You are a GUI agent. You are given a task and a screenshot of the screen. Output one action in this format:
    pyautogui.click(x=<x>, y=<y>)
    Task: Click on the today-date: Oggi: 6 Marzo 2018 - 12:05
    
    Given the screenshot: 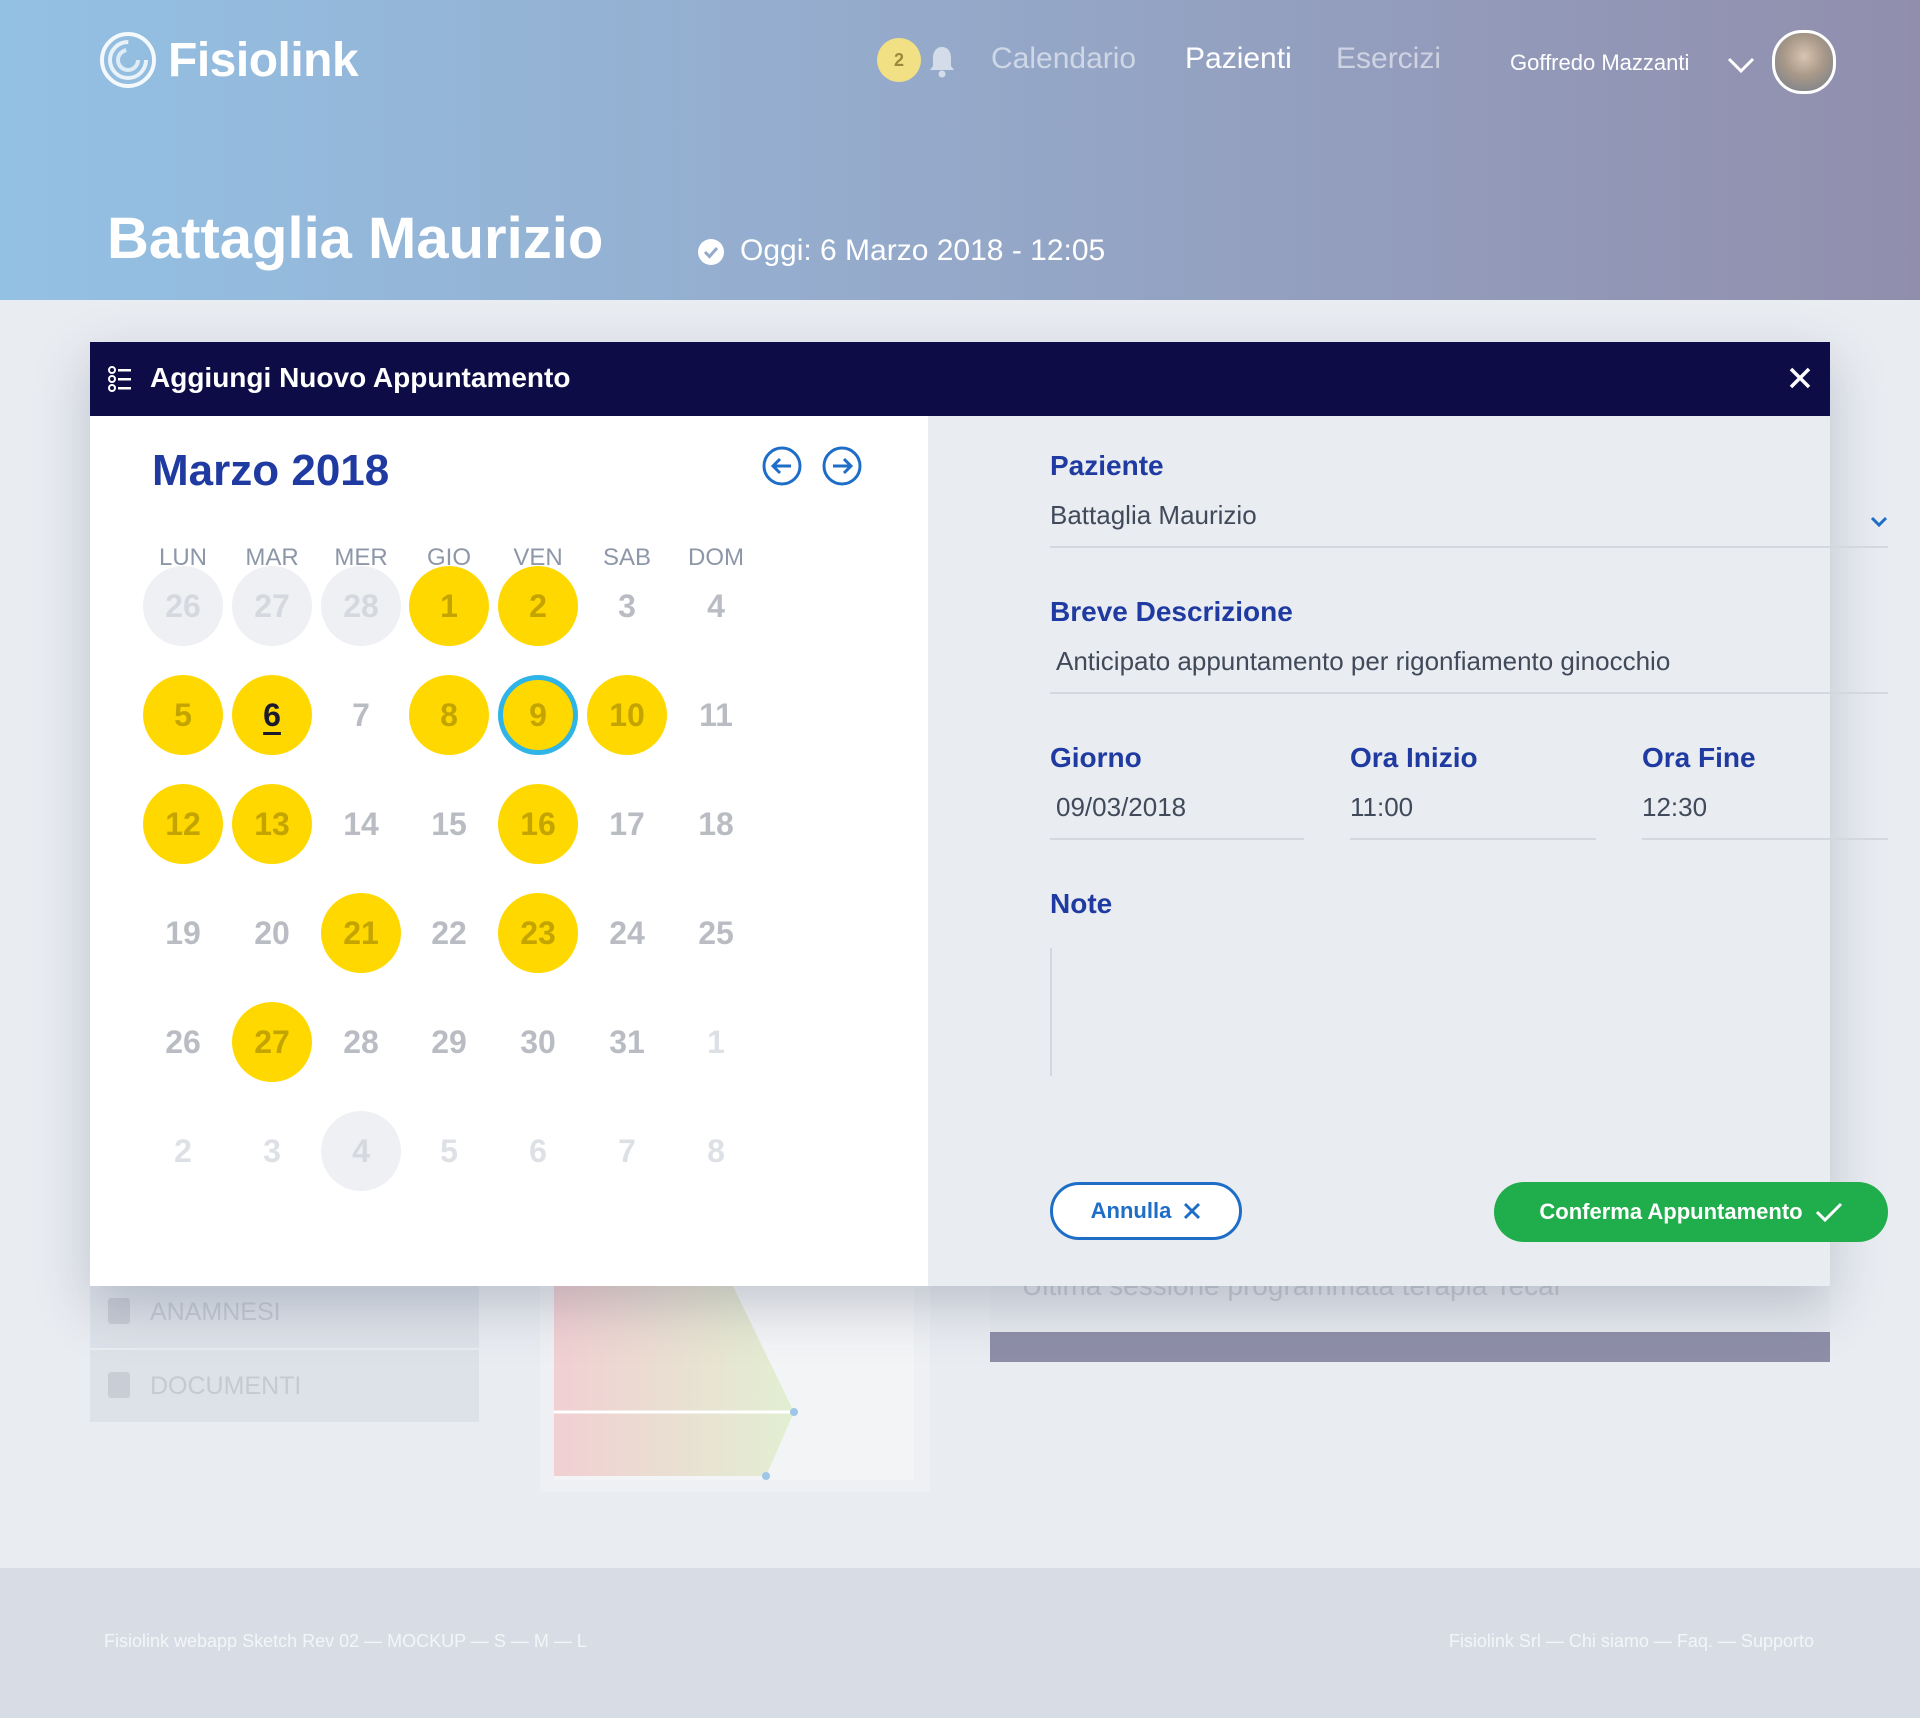 What is the action you would take?
    pyautogui.click(x=923, y=250)
    